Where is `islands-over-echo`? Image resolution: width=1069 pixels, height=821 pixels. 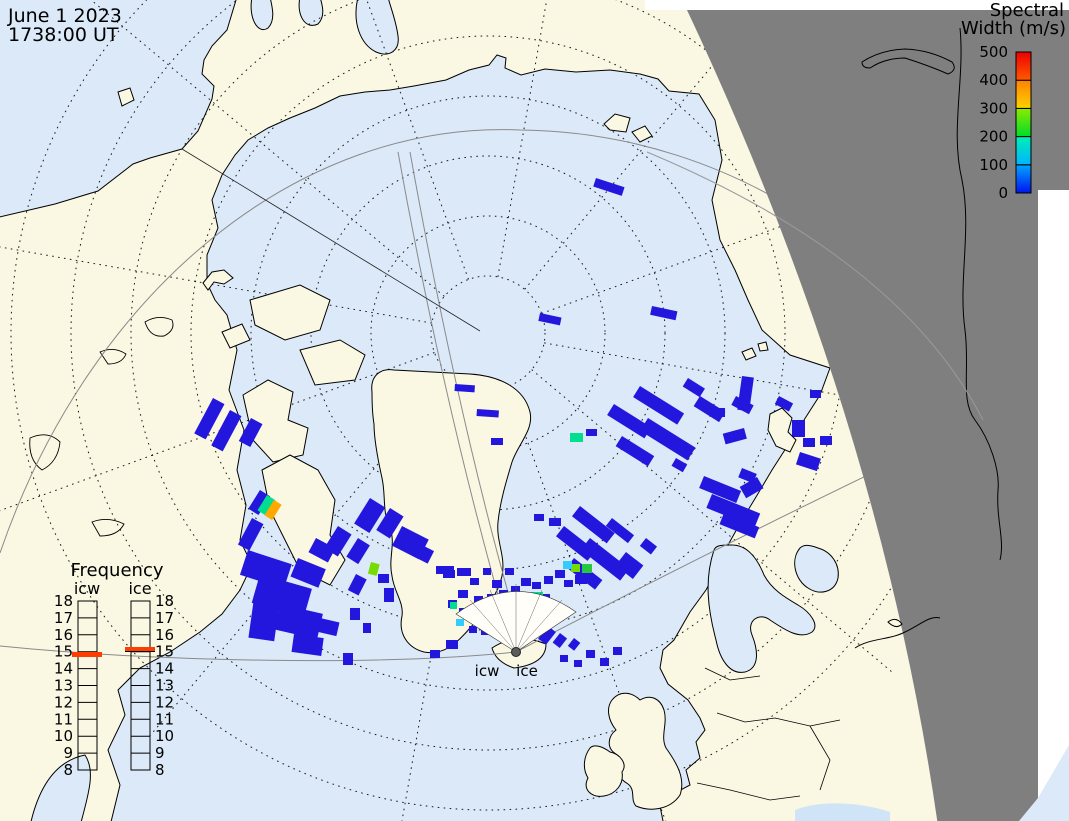 islands-over-echo is located at coordinates (769, 397).